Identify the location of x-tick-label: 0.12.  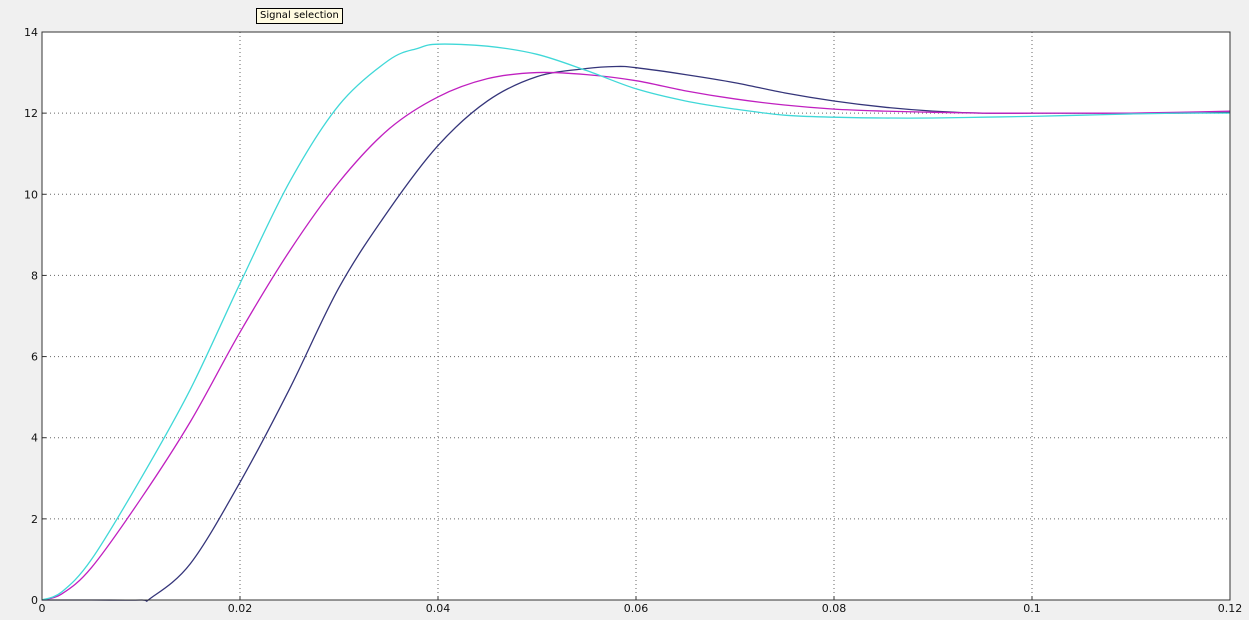
(1230, 608).